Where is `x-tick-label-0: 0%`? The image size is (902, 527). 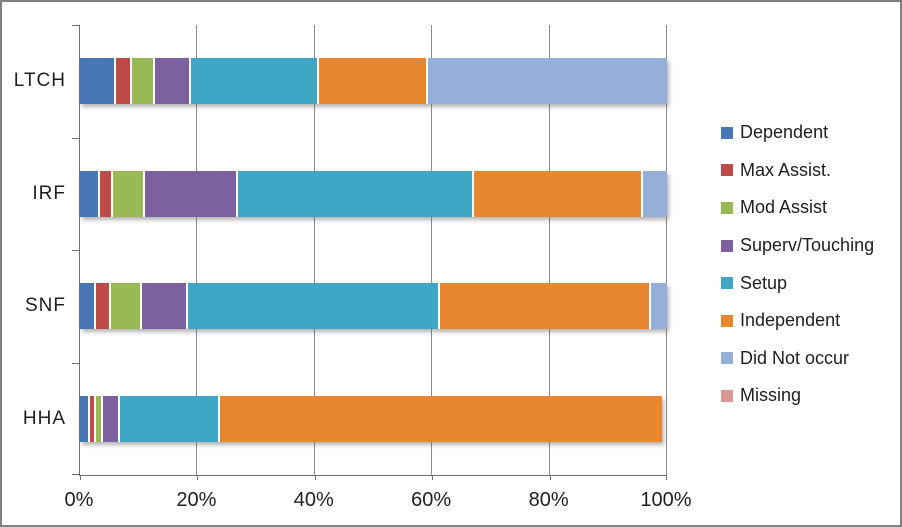
x-tick-label-0: 0% is located at coordinates (79, 500).